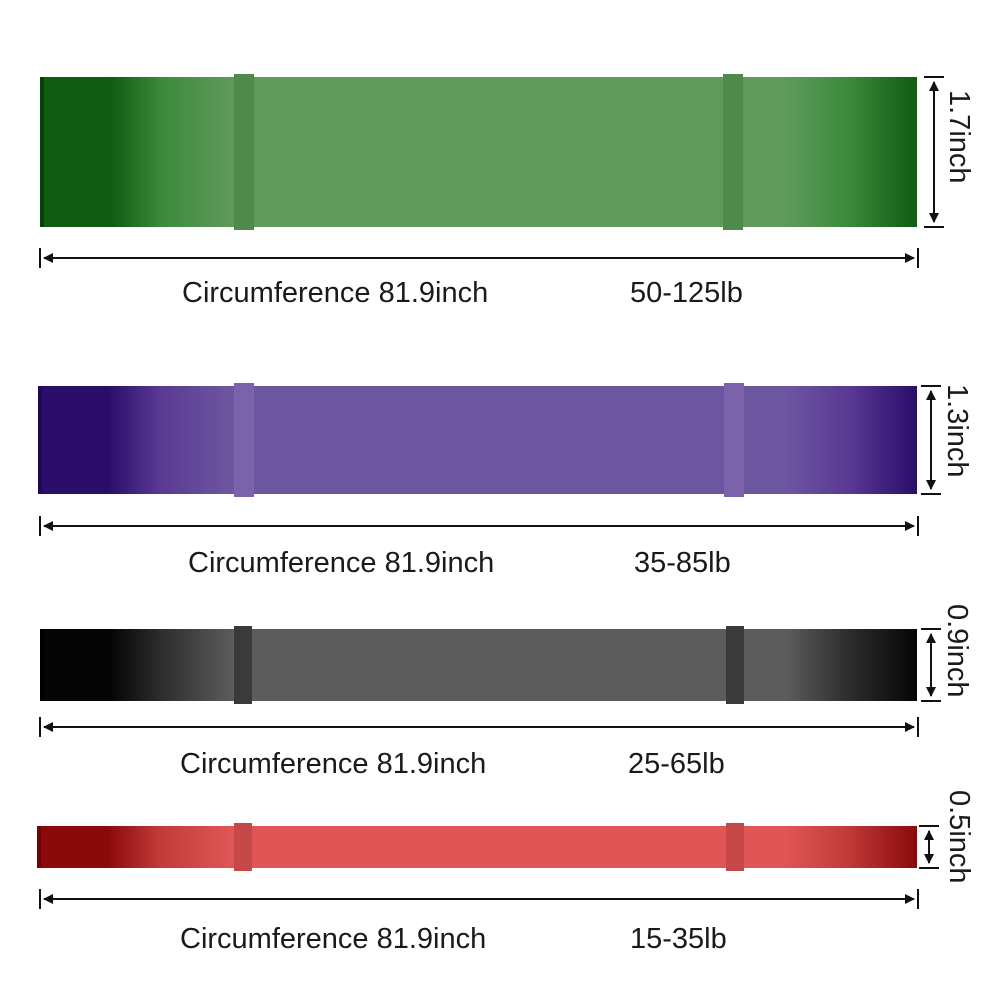 This screenshot has height=1000, width=1000. What do you see at coordinates (959, 137) in the screenshot?
I see `height-label: 1.7inch` at bounding box center [959, 137].